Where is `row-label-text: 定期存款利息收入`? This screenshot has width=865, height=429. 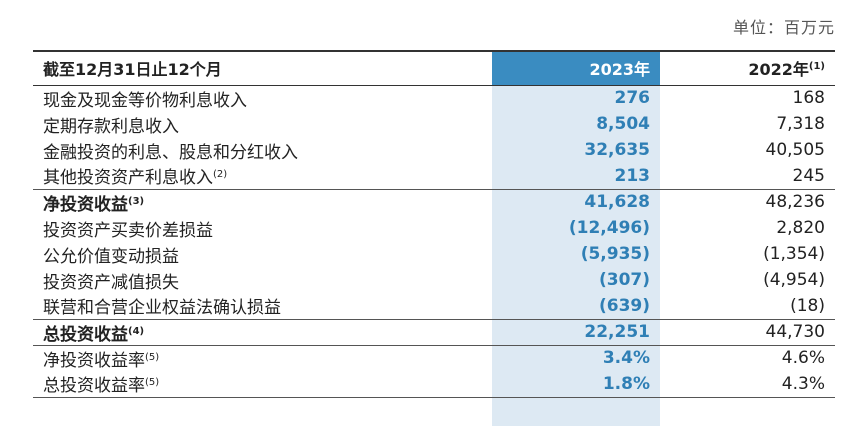
row-label-text: 定期存款利息收入 is located at coordinates (111, 126).